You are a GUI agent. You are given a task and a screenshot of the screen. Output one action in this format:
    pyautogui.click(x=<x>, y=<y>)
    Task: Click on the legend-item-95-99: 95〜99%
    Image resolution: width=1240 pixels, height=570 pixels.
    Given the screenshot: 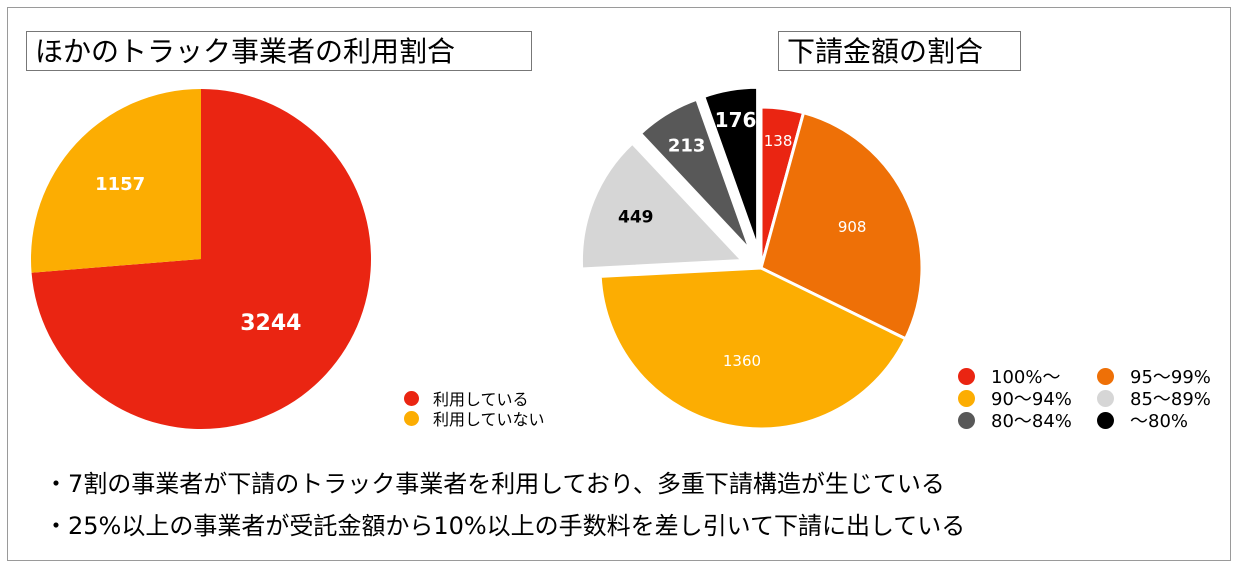 What is the action you would take?
    pyautogui.click(x=1162, y=377)
    